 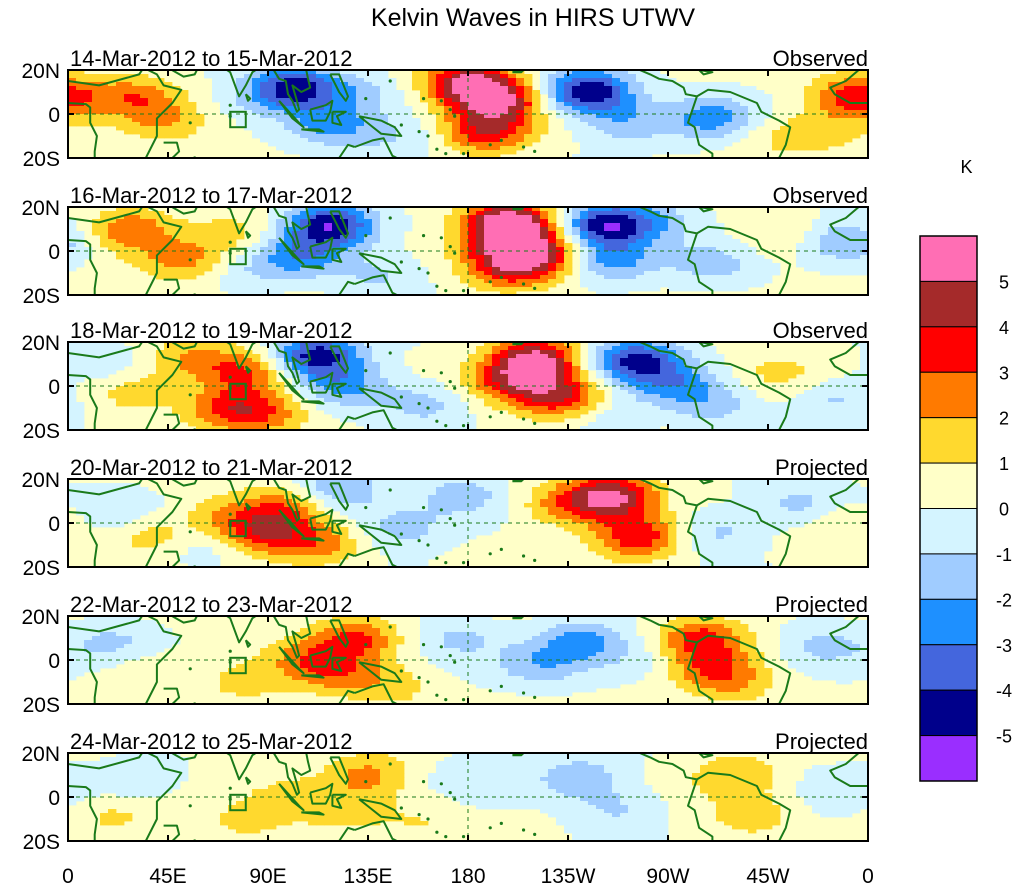 I want to click on x-tick-label: 45E, so click(x=167, y=876).